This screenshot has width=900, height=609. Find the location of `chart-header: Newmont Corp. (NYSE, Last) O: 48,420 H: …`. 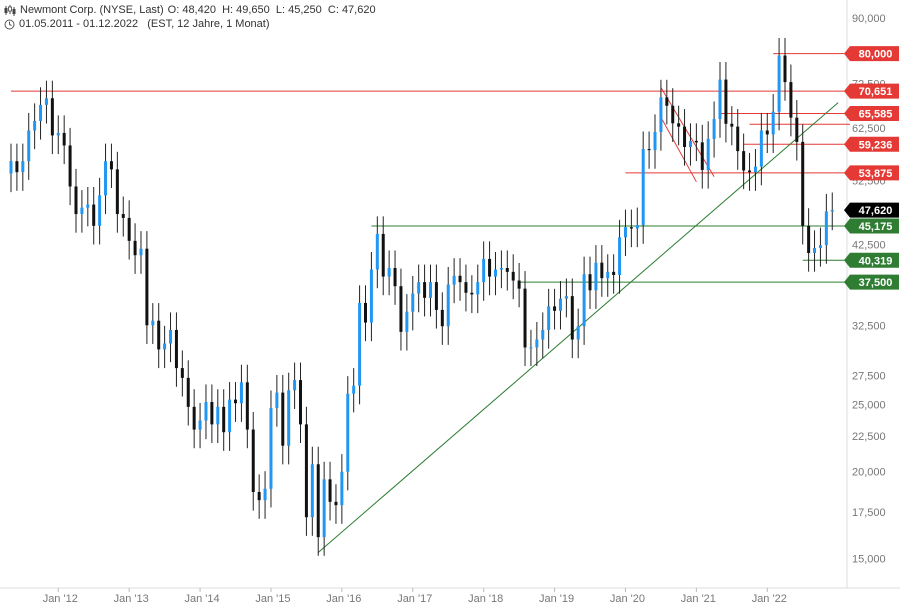

chart-header: Newmont Corp. (NYSE, Last) O: 48,420 H: … is located at coordinates (190, 17).